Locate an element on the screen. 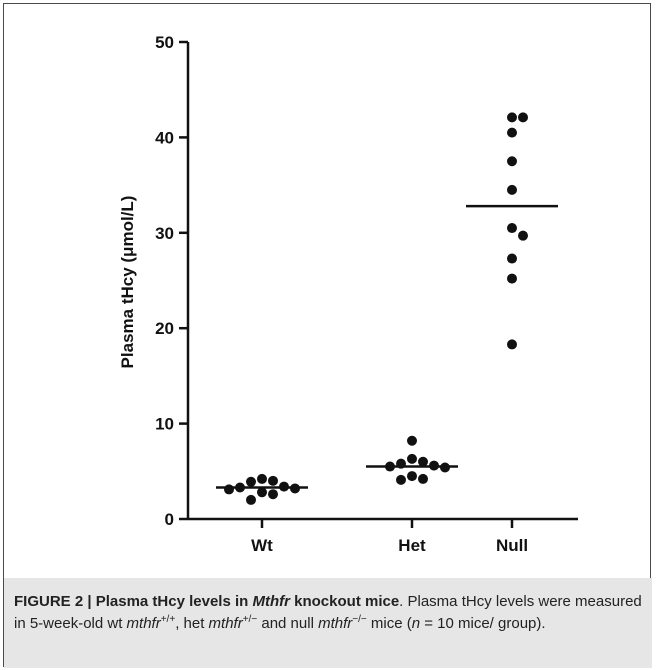  caption-wt-gene: mthfr is located at coordinates (143, 623).